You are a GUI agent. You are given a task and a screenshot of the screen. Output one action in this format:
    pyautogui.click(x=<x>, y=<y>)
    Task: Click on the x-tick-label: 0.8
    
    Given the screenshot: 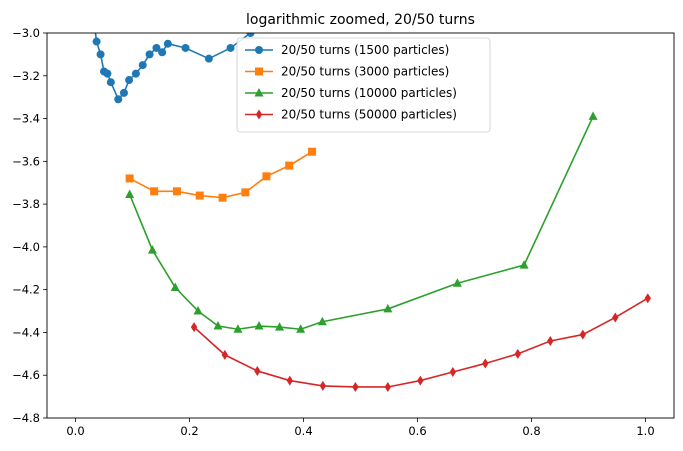 What is the action you would take?
    pyautogui.click(x=531, y=431)
    